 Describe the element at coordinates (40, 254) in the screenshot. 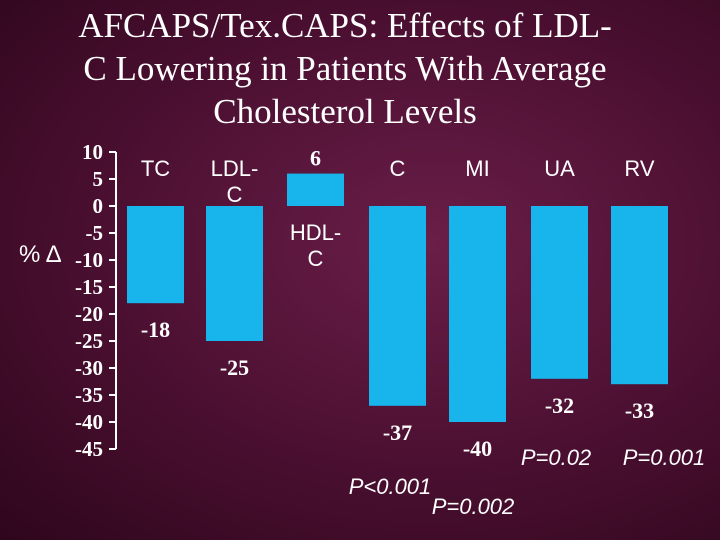

I see `y-axis-label: % Δ` at that location.